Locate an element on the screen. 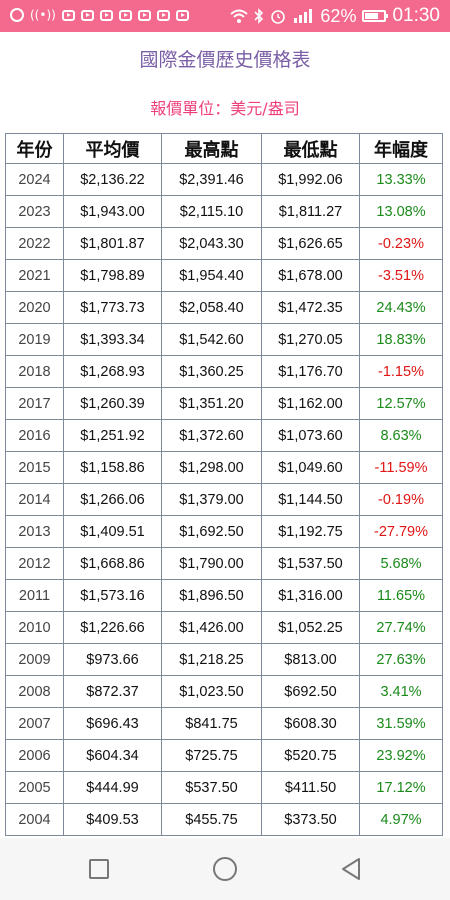 Image resolution: width=450 pixels, height=900 pixels. cell-average: $1,393.34 is located at coordinates (112, 339).